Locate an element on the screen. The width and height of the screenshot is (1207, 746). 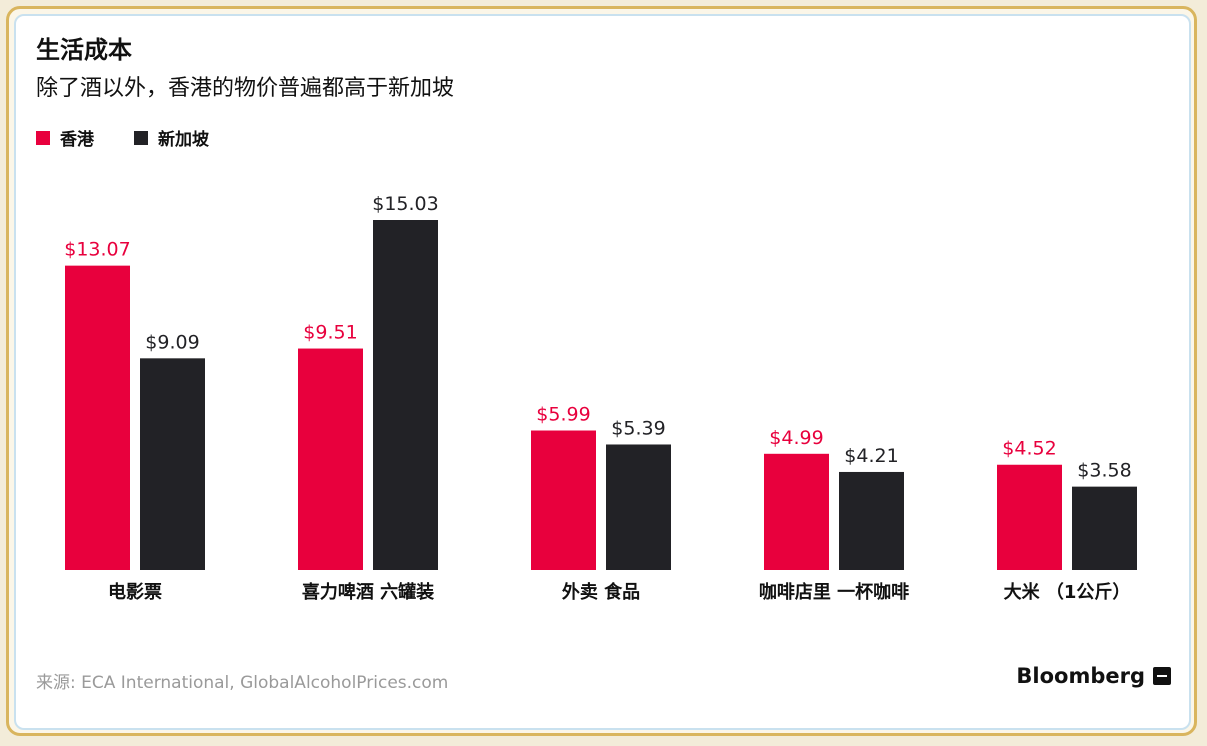
data-label-hong-kong-0: $13.07 is located at coordinates (97, 250).